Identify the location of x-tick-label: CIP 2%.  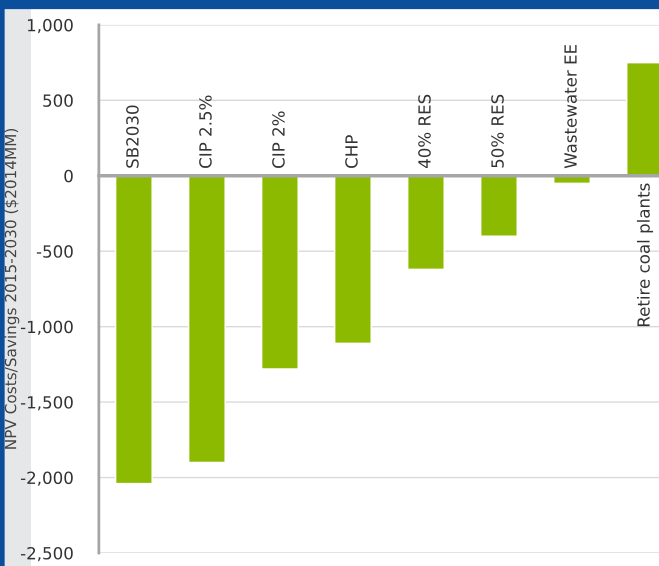
(278, 139).